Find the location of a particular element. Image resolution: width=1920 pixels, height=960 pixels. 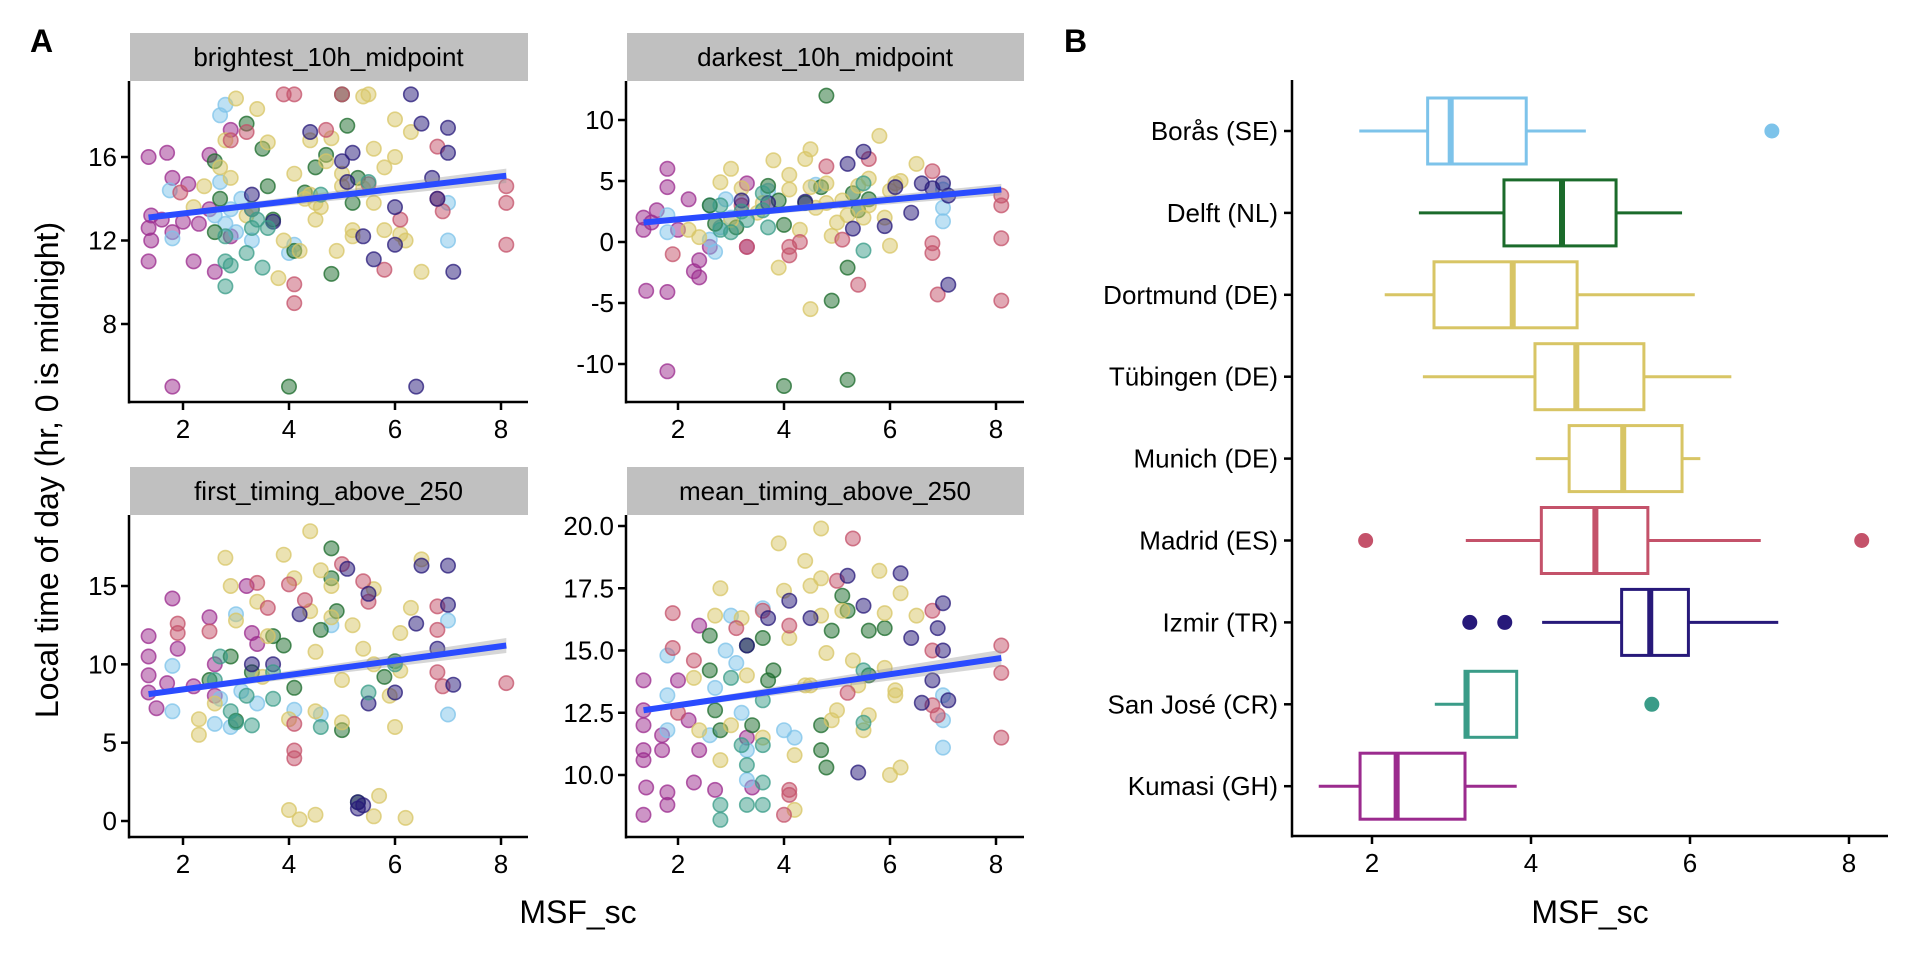

category-label-san-jose-cr: San José (CR) is located at coordinates (1193, 704).